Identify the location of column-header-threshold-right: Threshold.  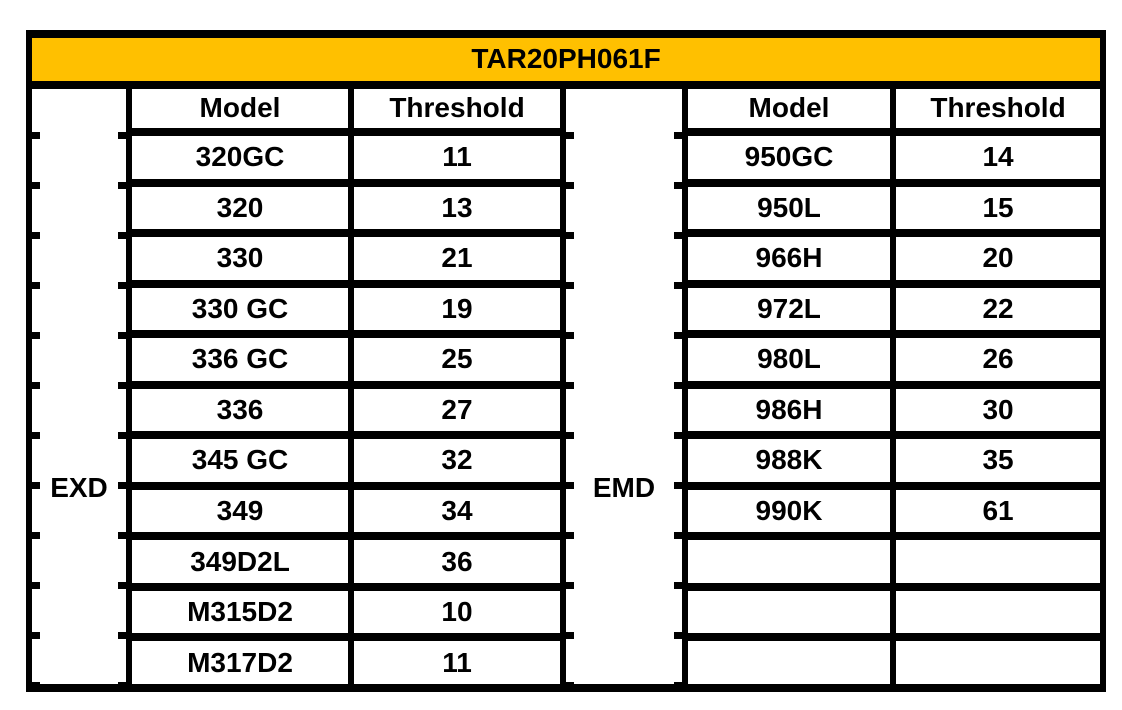
(998, 108).